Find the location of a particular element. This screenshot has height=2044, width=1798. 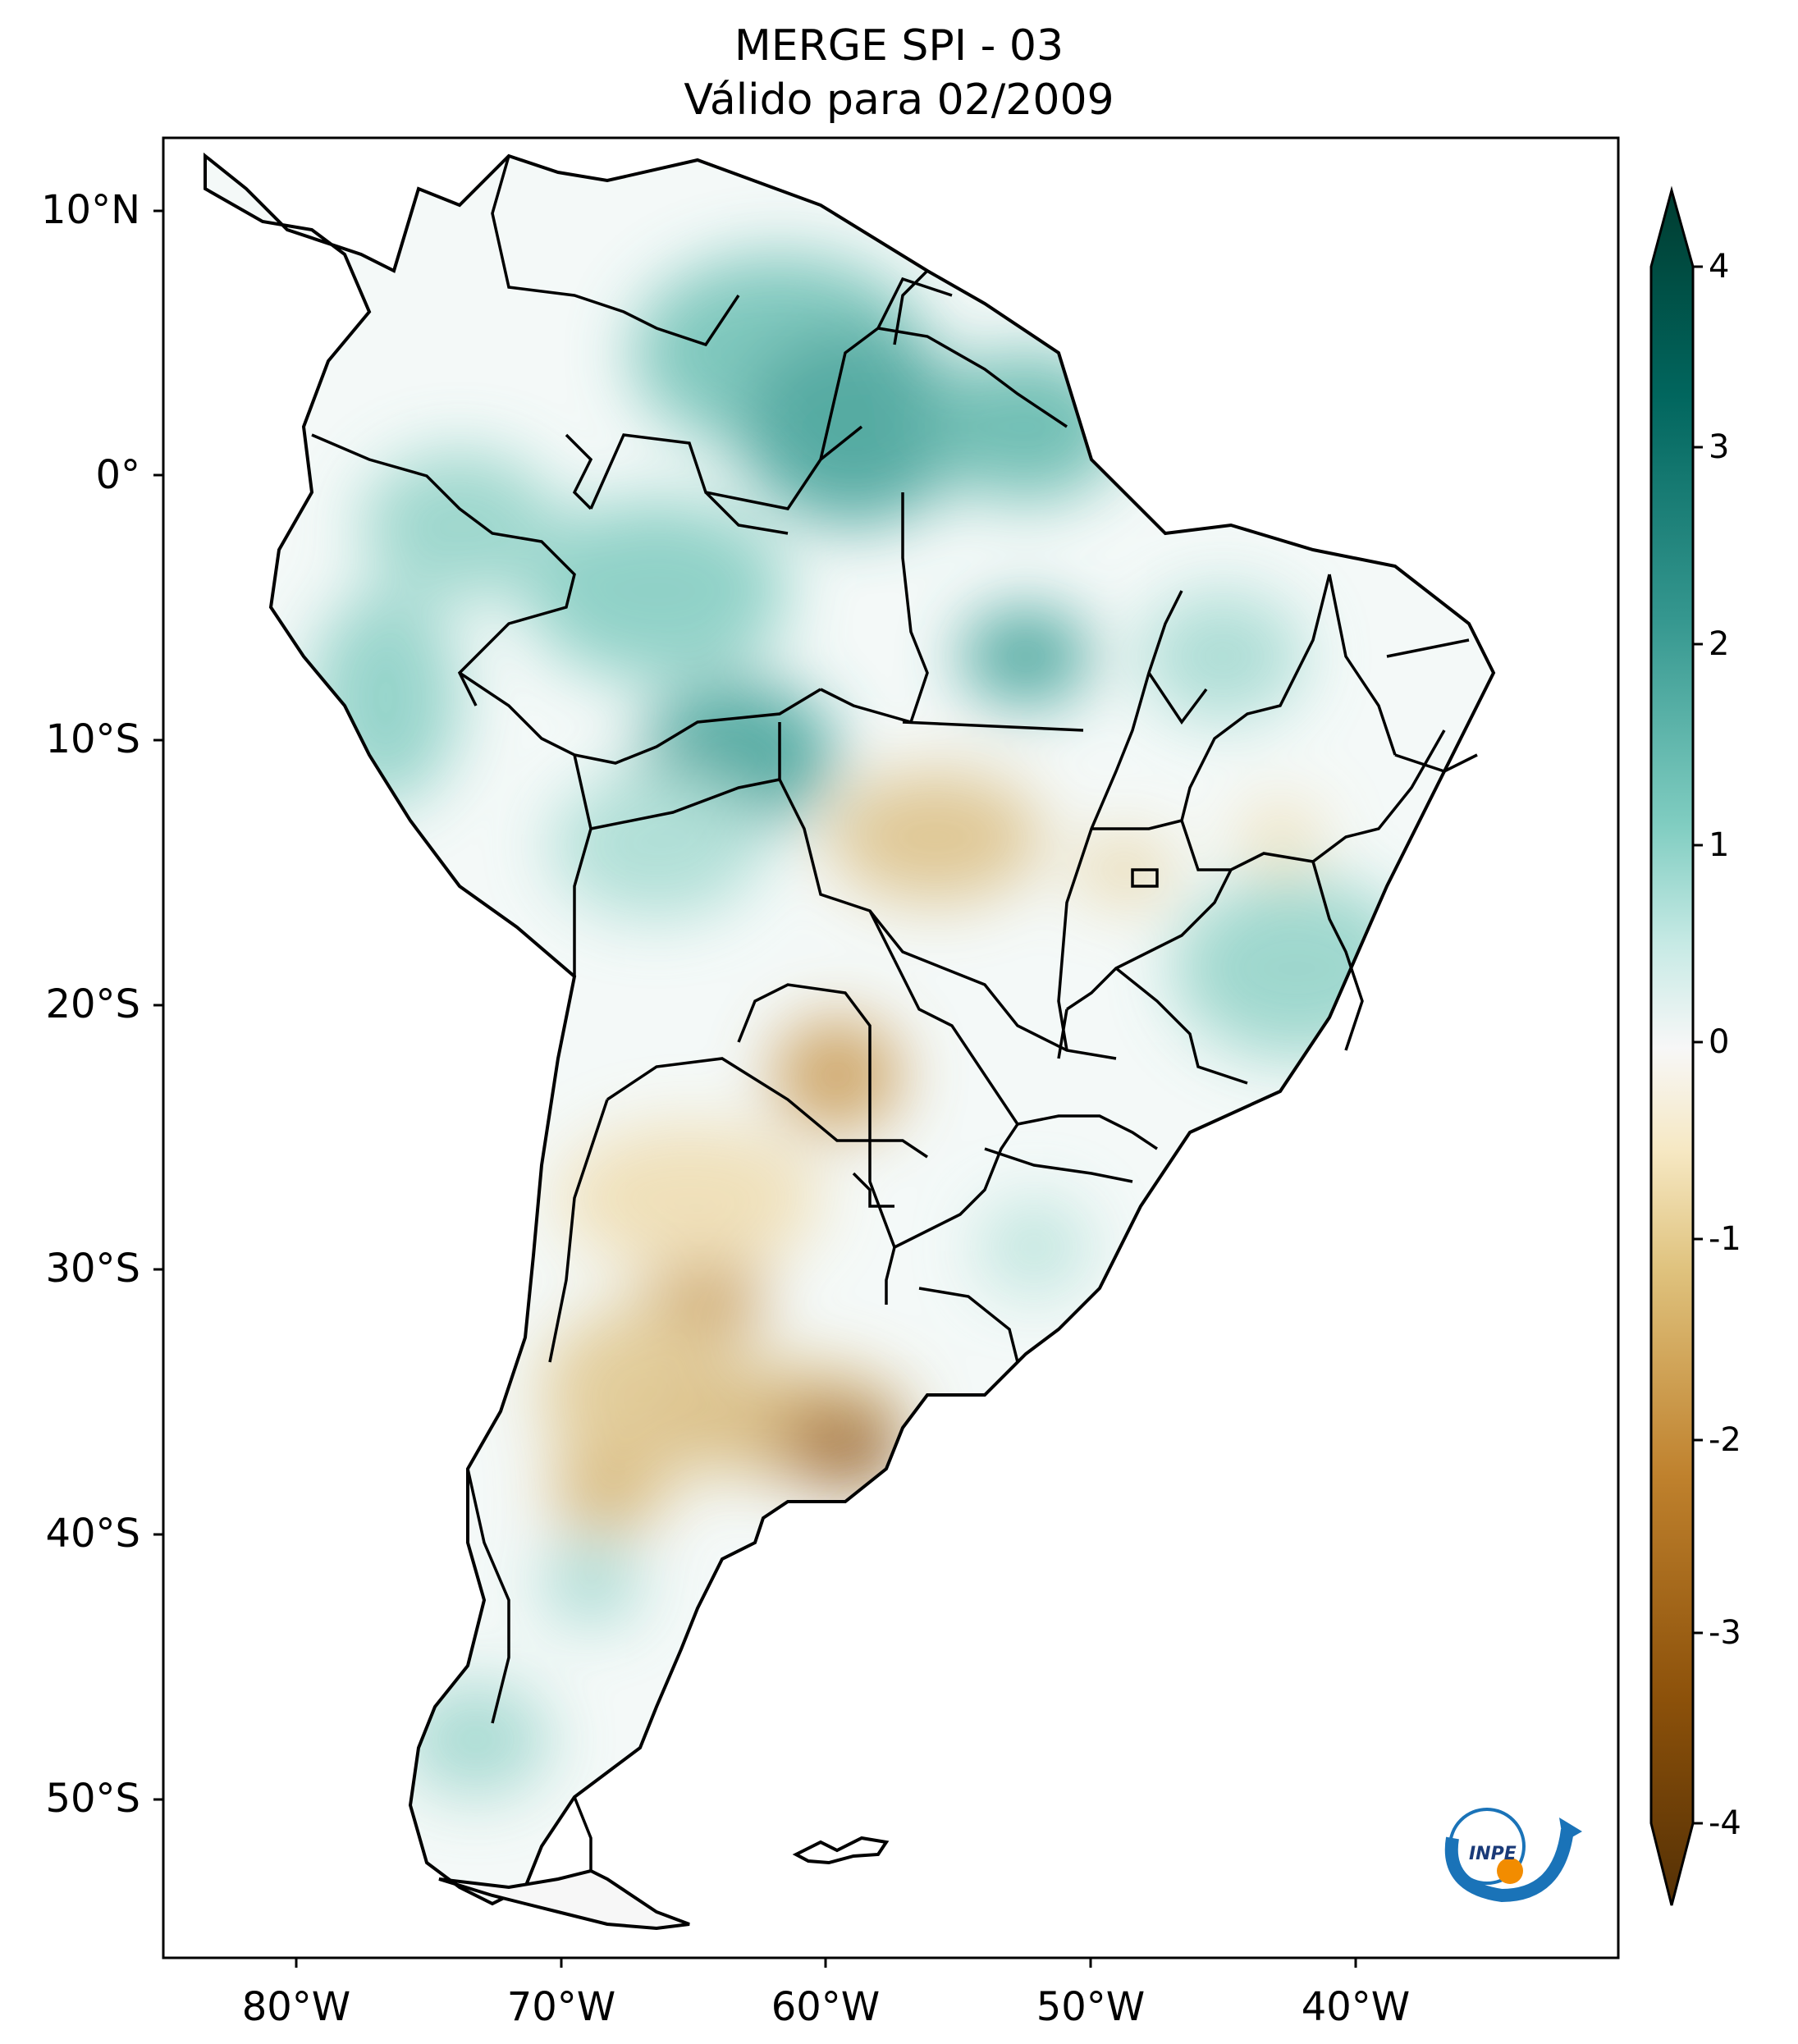

lon-label-40w: 40°W is located at coordinates (1356, 2007).